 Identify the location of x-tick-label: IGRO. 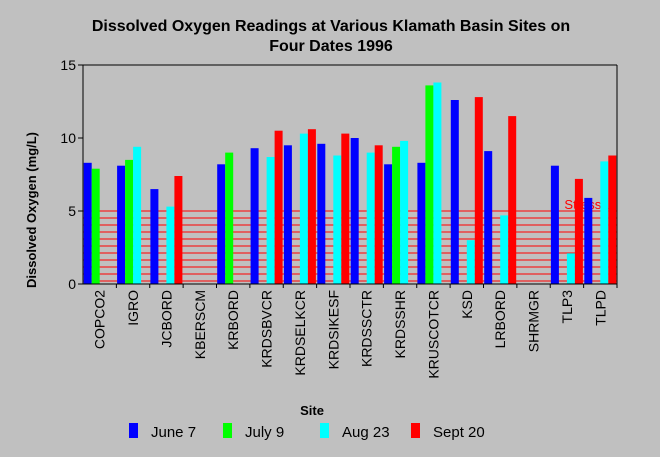
(133, 308).